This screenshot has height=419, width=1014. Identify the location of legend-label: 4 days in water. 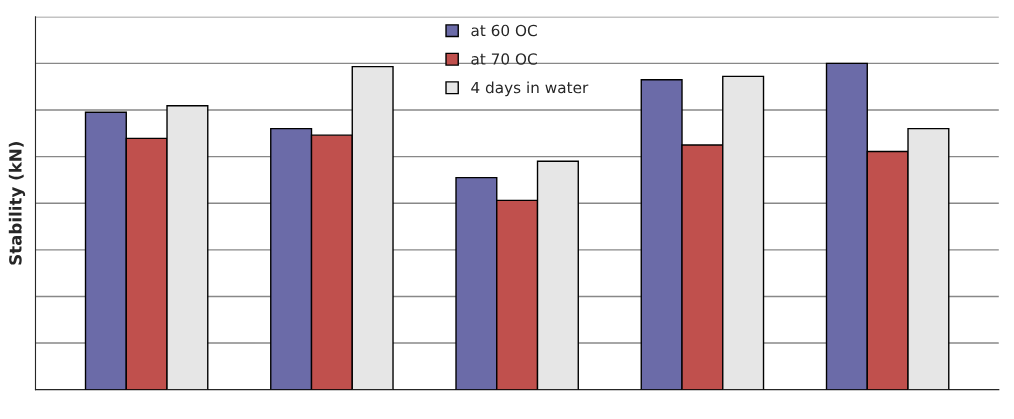
(530, 89).